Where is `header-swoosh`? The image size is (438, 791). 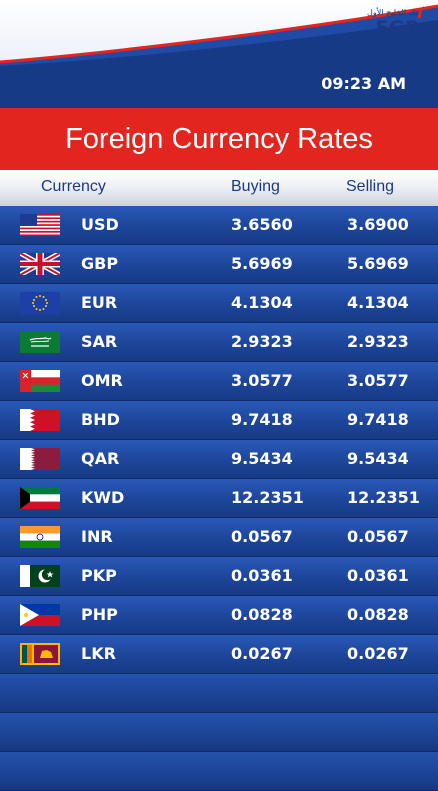 header-swoosh is located at coordinates (219, 56).